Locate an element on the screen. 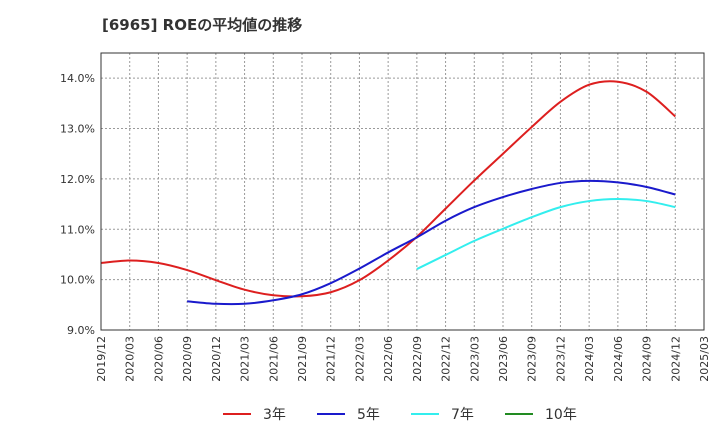 The width and height of the screenshot is (720, 440). y-tick-label: 13.0% is located at coordinates (77, 129).